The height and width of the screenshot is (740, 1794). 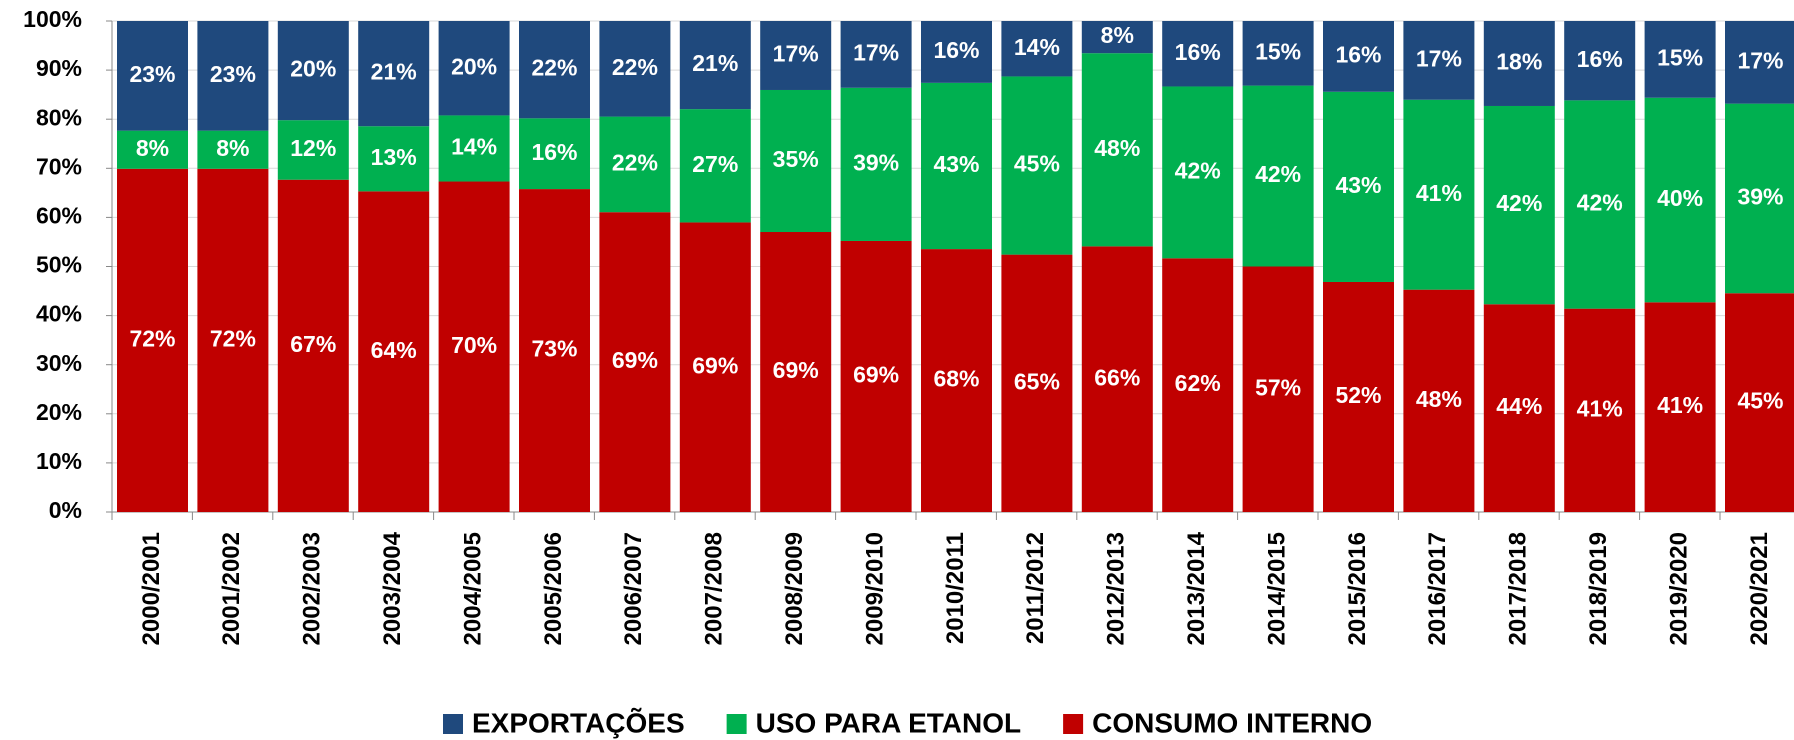 What do you see at coordinates (1759, 588) in the screenshot?
I see `x-tick-label: 2020/2021` at bounding box center [1759, 588].